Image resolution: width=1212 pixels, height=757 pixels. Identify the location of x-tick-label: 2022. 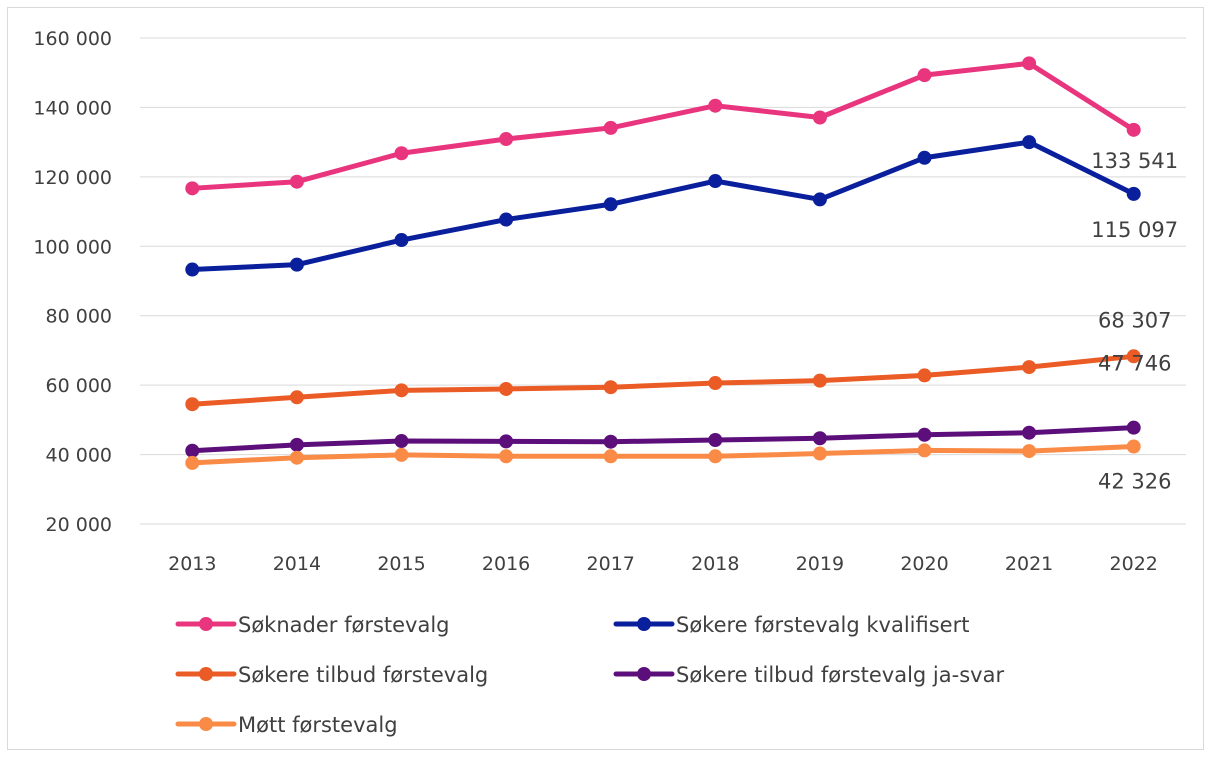
(1134, 564).